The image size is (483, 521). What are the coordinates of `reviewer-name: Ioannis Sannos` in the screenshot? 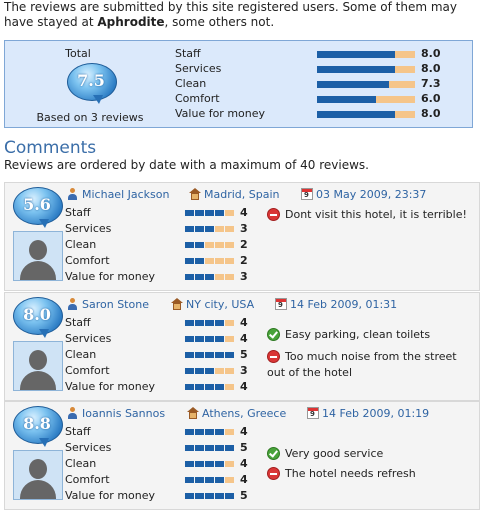 It's located at (116, 414).